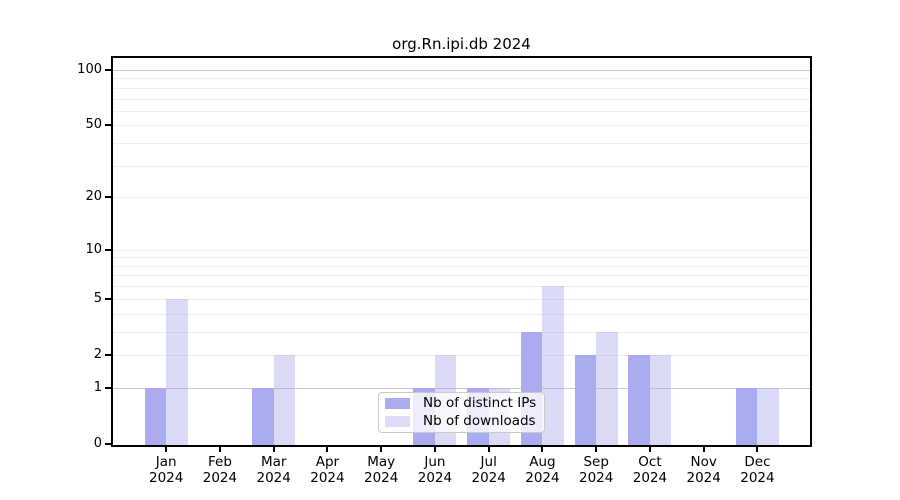  I want to click on x-tick-label-oct: Oct 2024, so click(650, 470).